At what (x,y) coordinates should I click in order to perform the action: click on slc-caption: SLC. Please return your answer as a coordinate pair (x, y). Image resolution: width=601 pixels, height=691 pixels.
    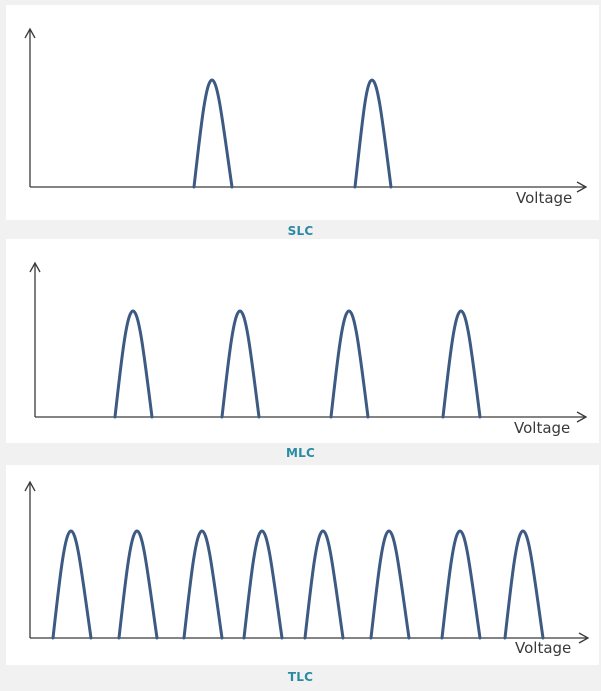
    Looking at the image, I should click on (300, 231).